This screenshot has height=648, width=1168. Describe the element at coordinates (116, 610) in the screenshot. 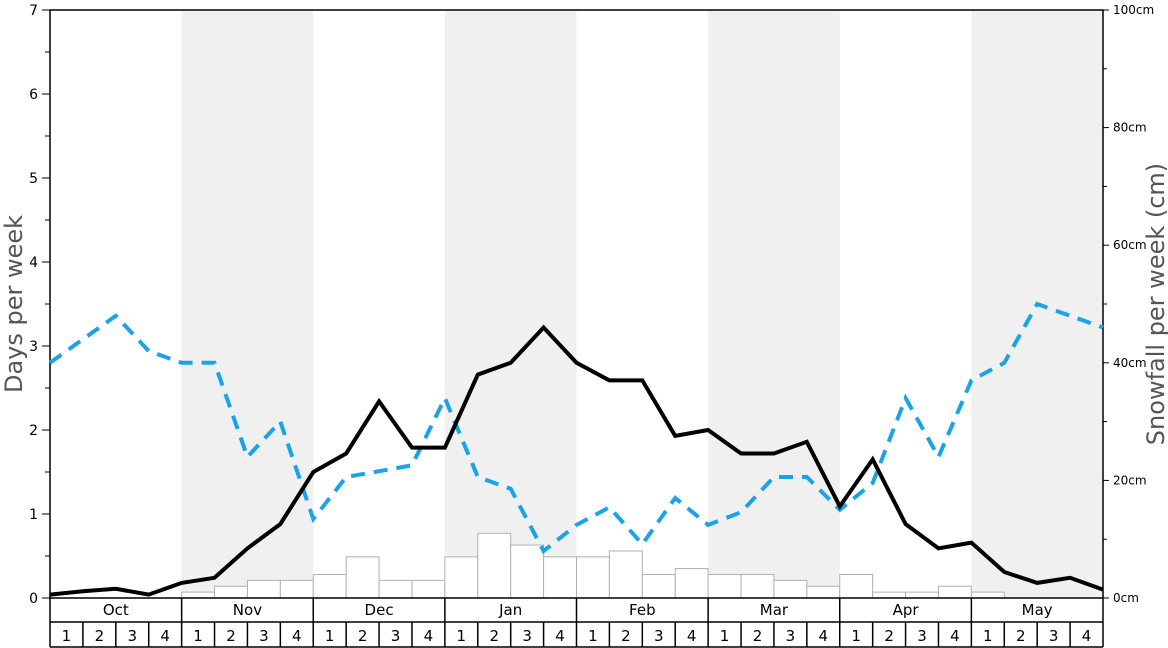

I see `month-label: Oct` at that location.